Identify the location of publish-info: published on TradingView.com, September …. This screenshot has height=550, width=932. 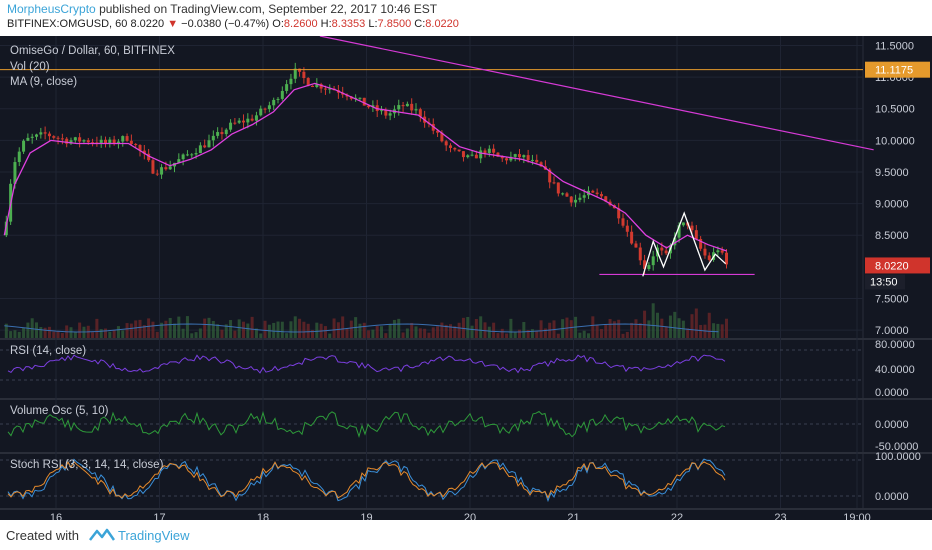
(268, 9).